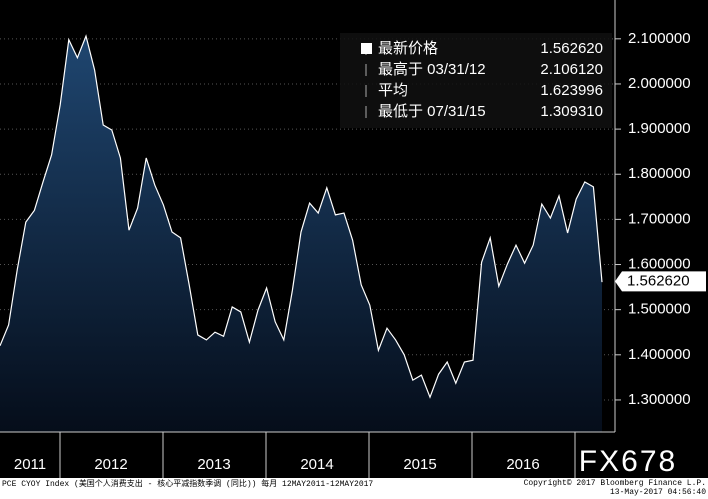 This screenshot has width=708, height=499. Describe the element at coordinates (571, 90) in the screenshot. I see `legend-value: 1.623996` at that location.